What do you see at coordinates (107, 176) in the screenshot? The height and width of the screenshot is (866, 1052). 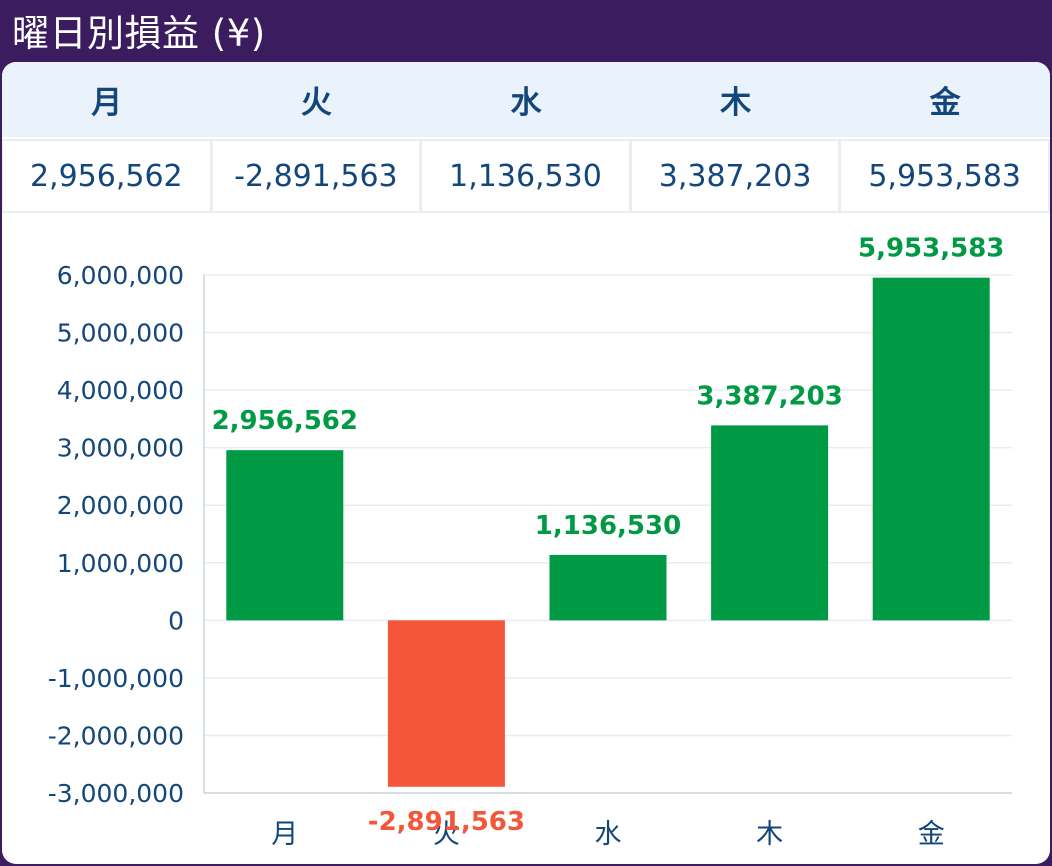 I see `table-cell-mon: 2,956,562` at bounding box center [107, 176].